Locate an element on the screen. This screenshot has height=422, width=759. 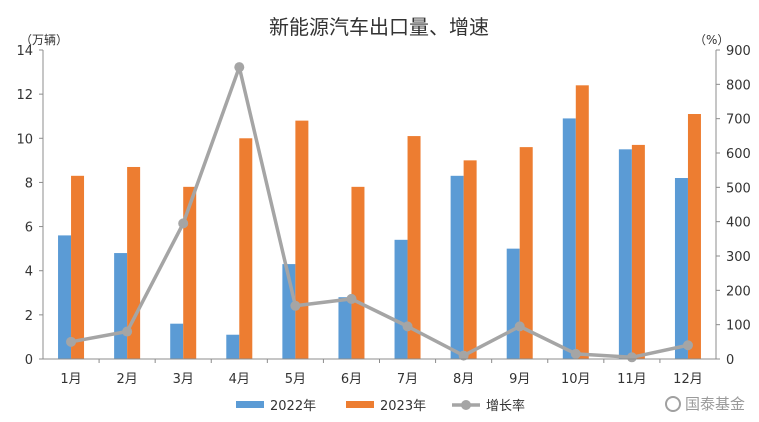
right-tick-label: 700 is located at coordinates (738, 120).